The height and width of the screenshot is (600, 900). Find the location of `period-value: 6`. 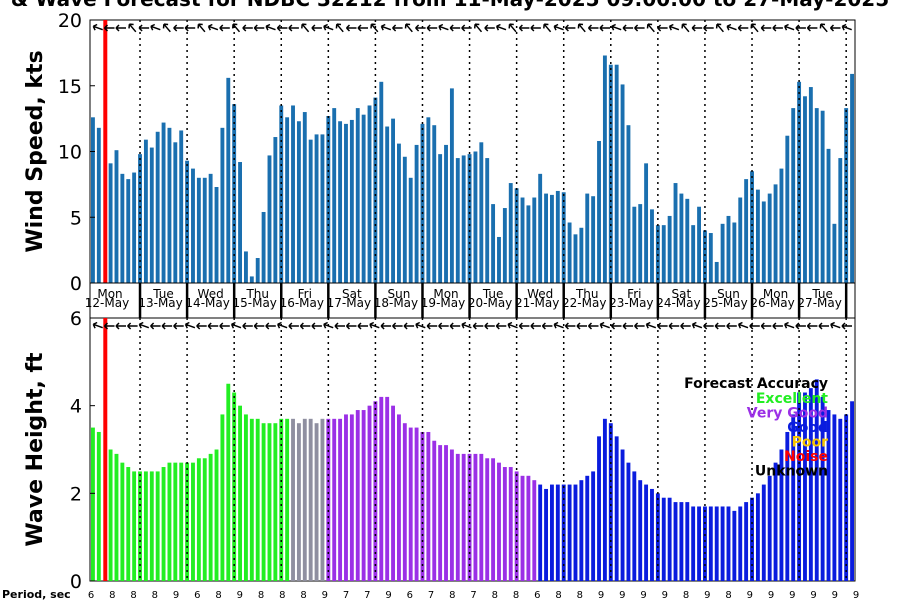

period-value: 6 is located at coordinates (537, 595).